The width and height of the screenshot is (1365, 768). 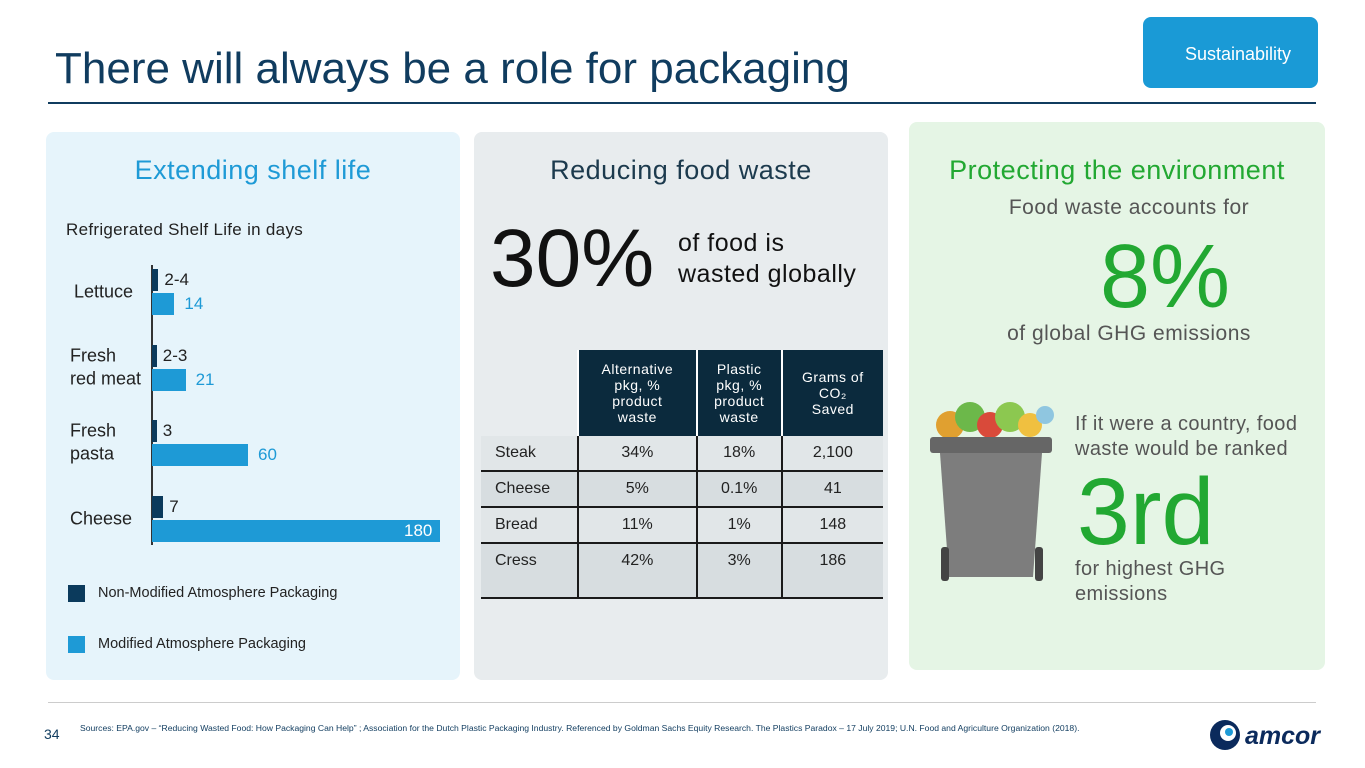 What do you see at coordinates (1129, 207) in the screenshot?
I see `intro-text: Food waste accounts for` at bounding box center [1129, 207].